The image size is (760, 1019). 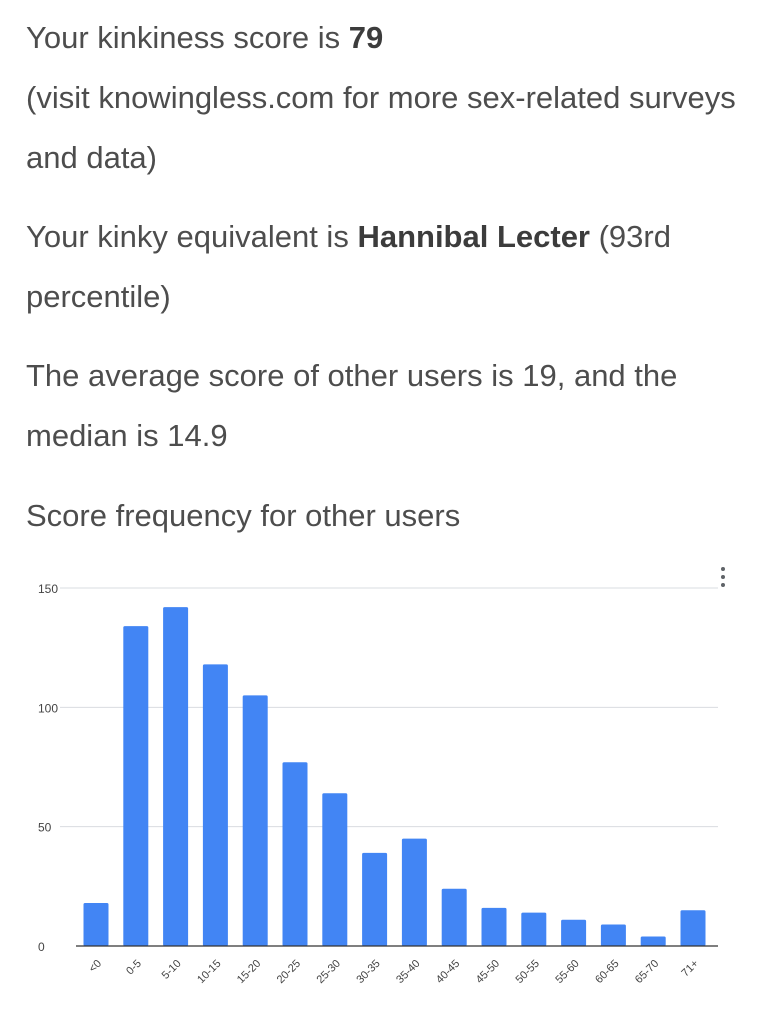 What do you see at coordinates (95, 966) in the screenshot?
I see `x-tick-label: <0` at bounding box center [95, 966].